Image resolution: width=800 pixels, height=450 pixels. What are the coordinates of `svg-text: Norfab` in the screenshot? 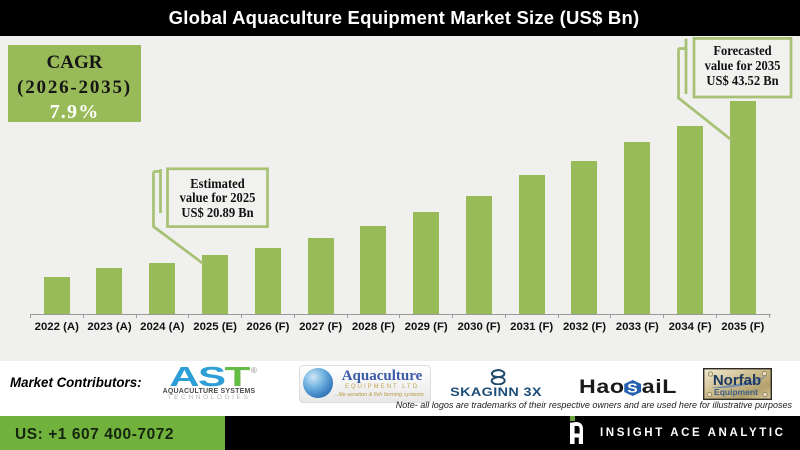 It's located at (737, 380).